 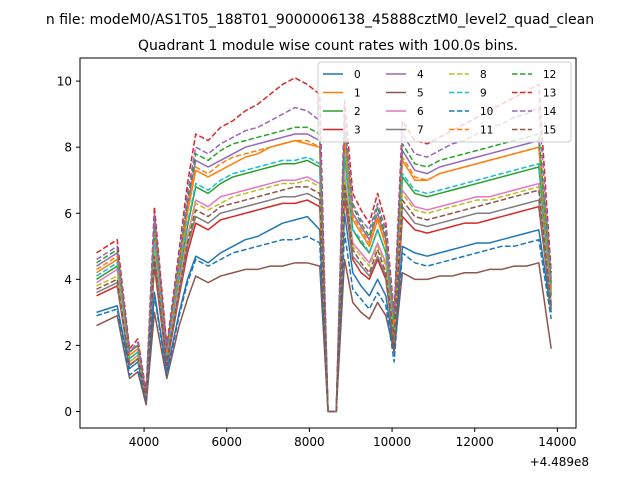 I want to click on legend-label-14: 14, so click(x=550, y=112).